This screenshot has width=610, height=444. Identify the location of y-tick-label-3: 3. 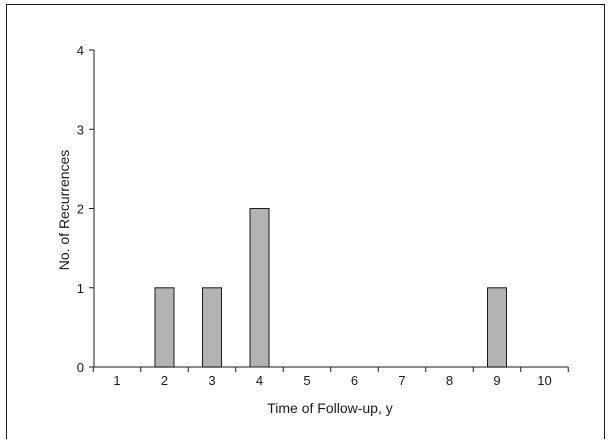
(80, 129).